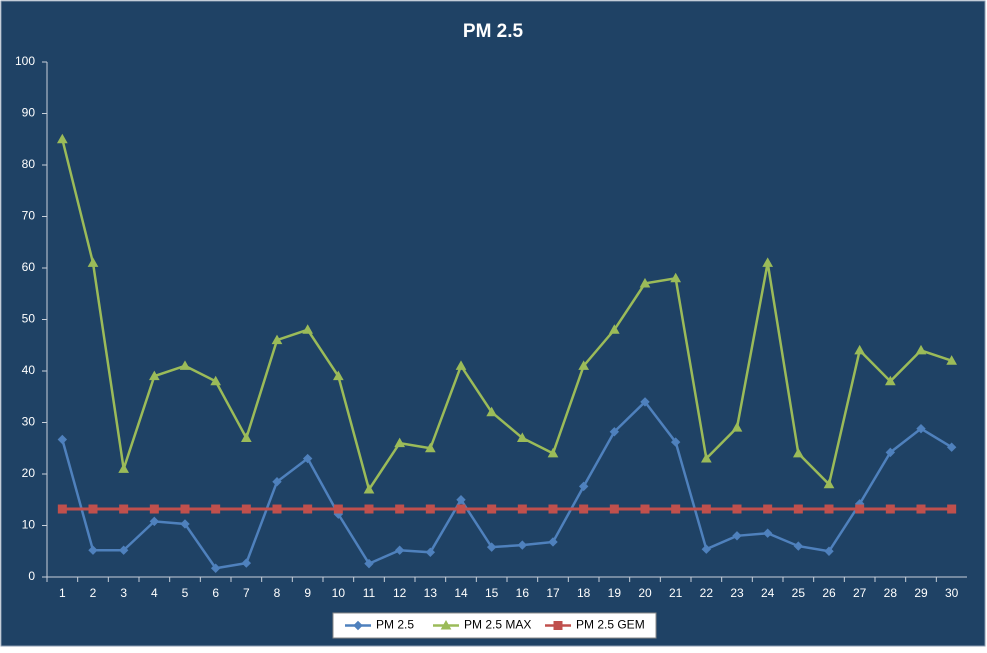 This screenshot has height=653, width=987. I want to click on x-tick-label: 5, so click(185, 593).